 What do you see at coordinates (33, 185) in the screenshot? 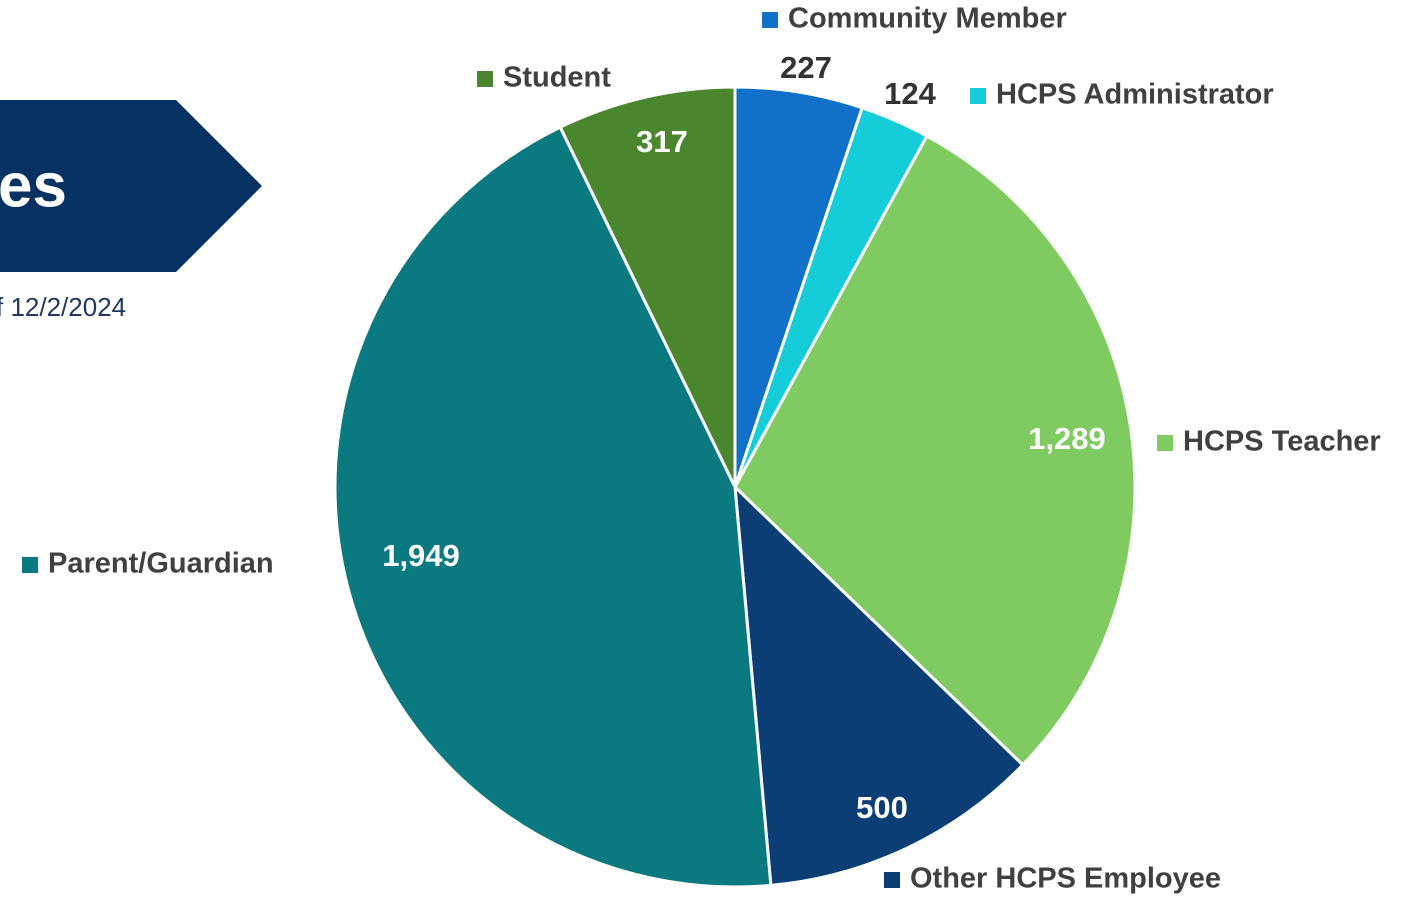
I see `chart-title: es` at bounding box center [33, 185].